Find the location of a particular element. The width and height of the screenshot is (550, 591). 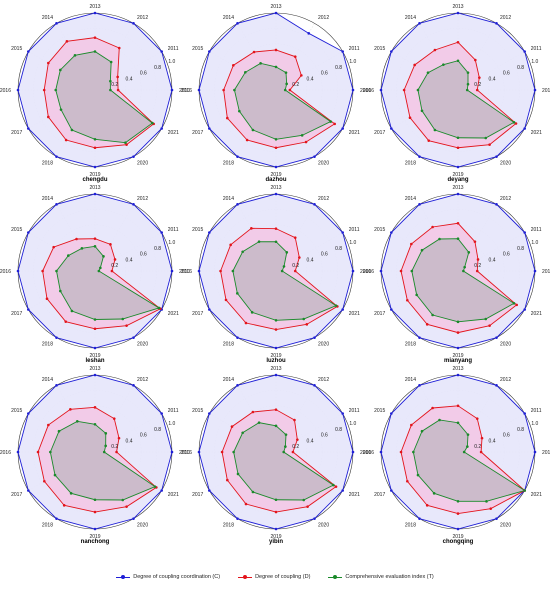

legend-item-coupling: Degree of coupling (D) is located at coordinates (274, 577).